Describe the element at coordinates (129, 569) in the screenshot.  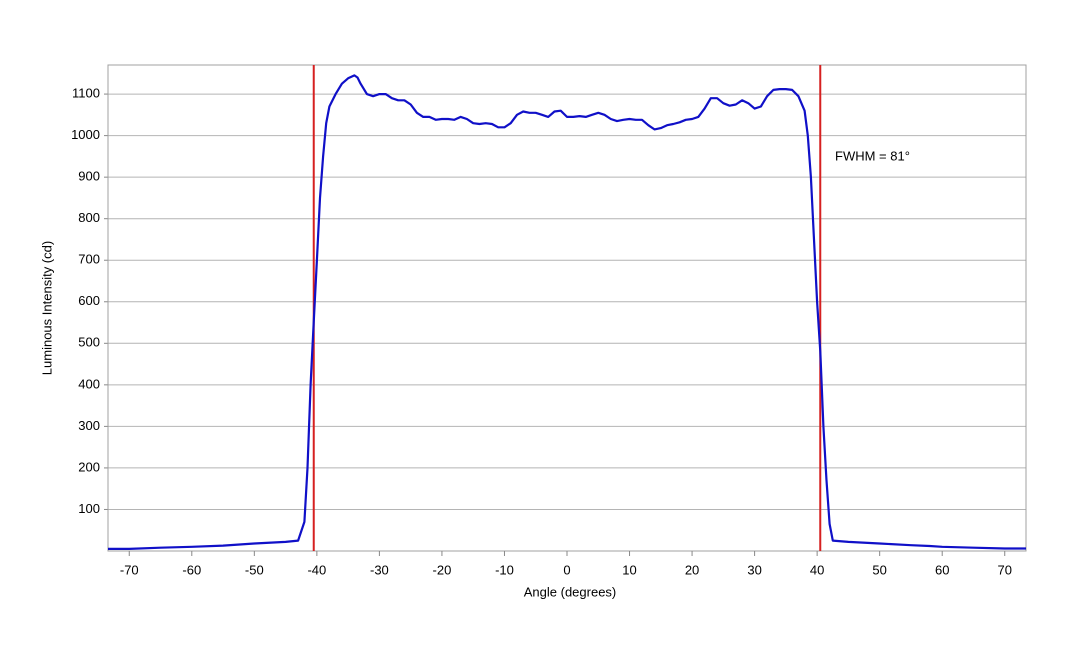
I see `x-tick-label: -70` at that location.